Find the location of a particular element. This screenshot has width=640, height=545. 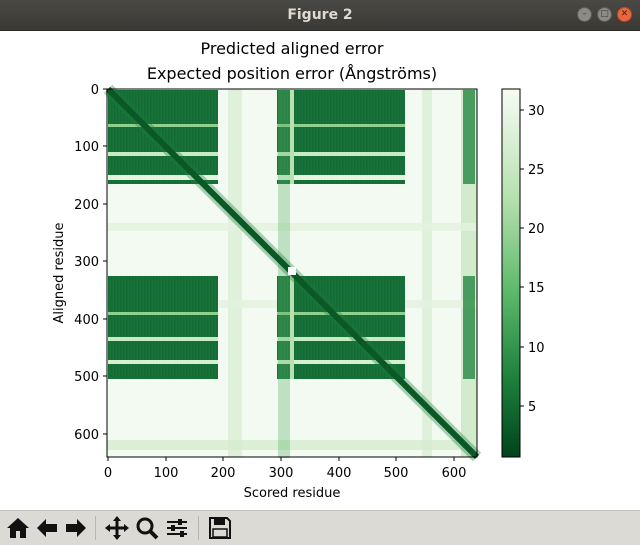

window-title: Figure 2 is located at coordinates (320, 15).